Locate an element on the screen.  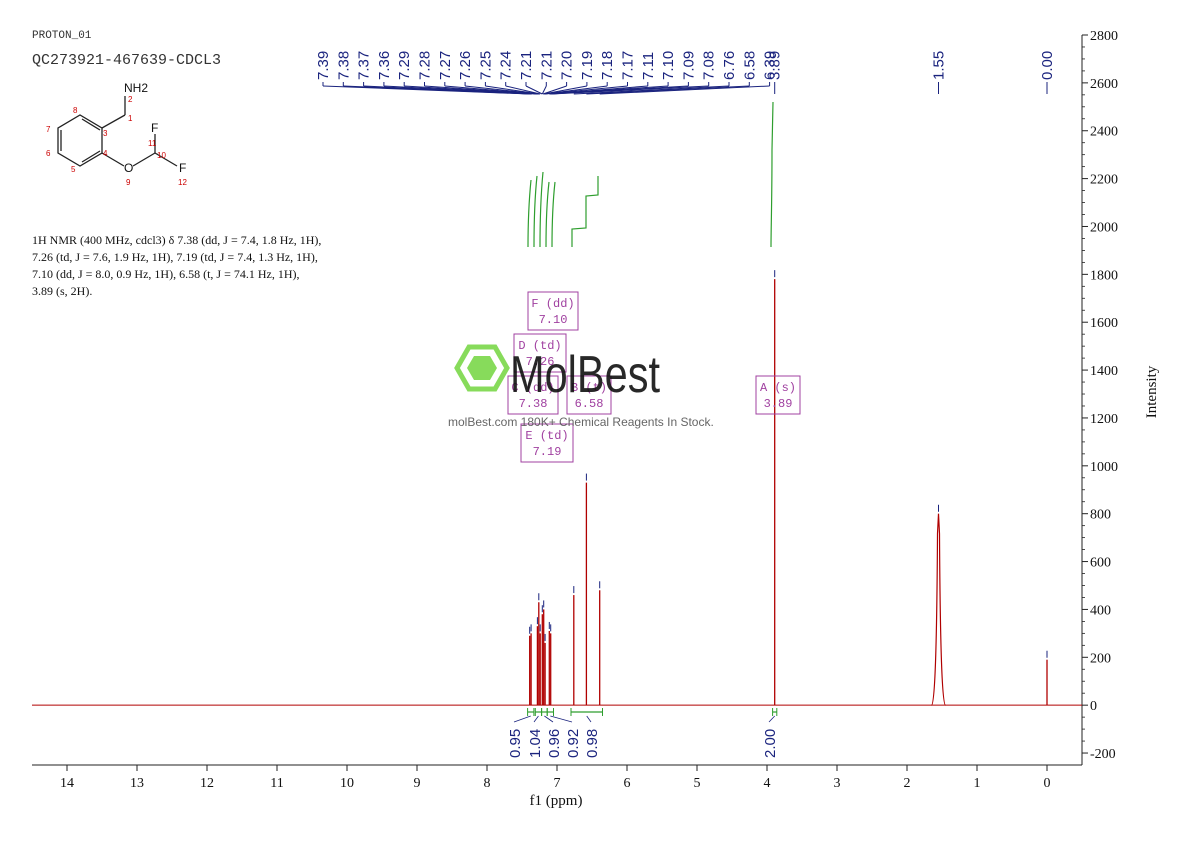
integral-value: 0.96 is located at coordinates (554, 743).